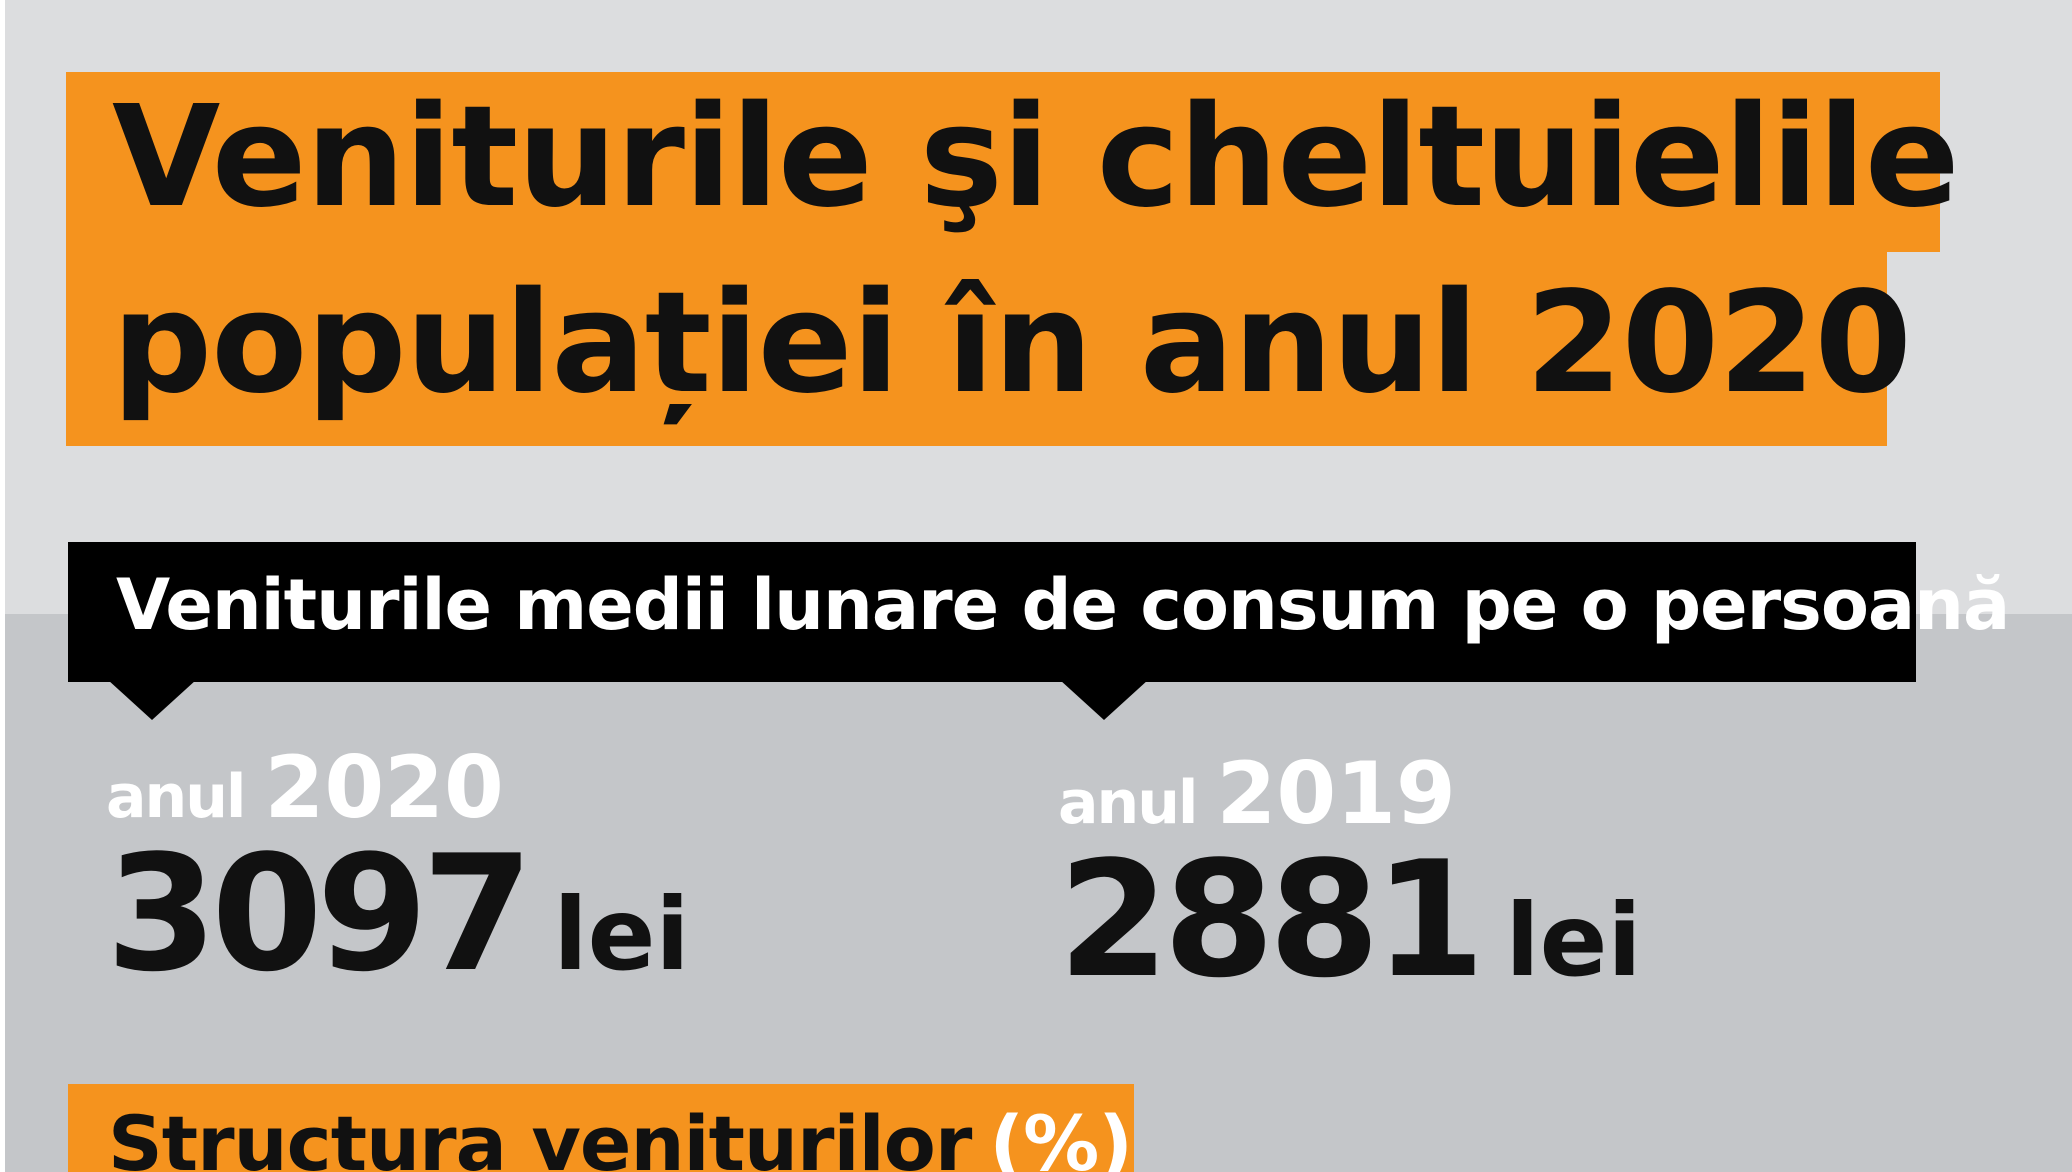  What do you see at coordinates (1012, 343) in the screenshot?
I see `title-line-2: populației în anul 2020` at bounding box center [1012, 343].